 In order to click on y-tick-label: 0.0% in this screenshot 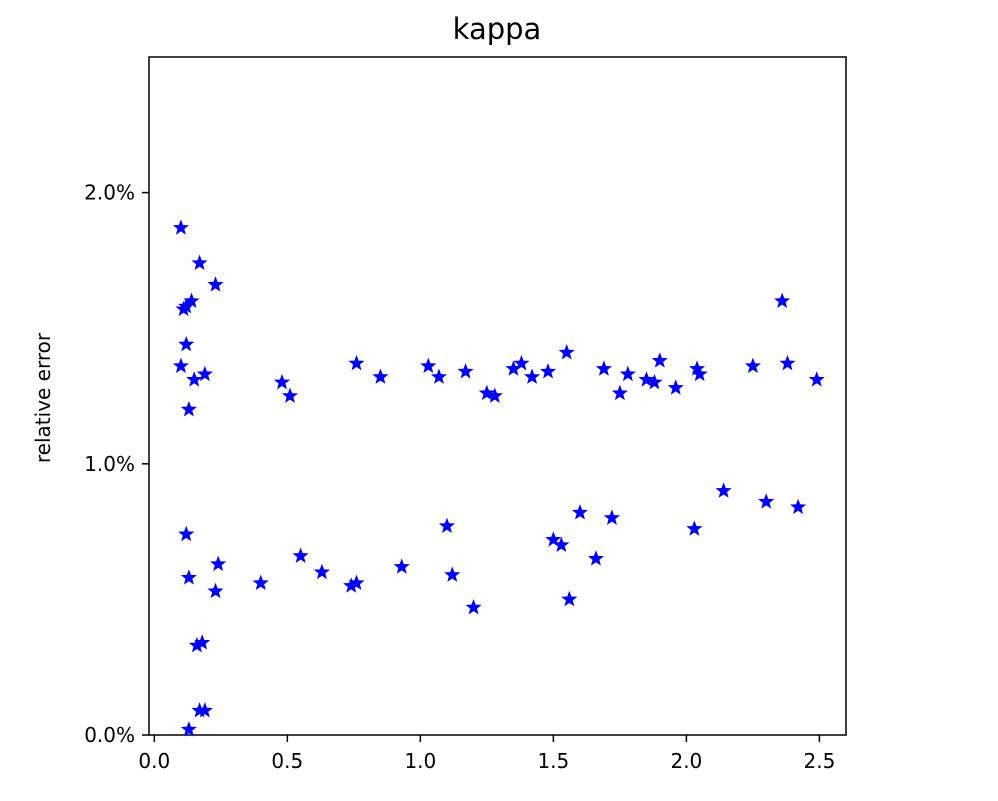, I will do `click(109, 735)`.